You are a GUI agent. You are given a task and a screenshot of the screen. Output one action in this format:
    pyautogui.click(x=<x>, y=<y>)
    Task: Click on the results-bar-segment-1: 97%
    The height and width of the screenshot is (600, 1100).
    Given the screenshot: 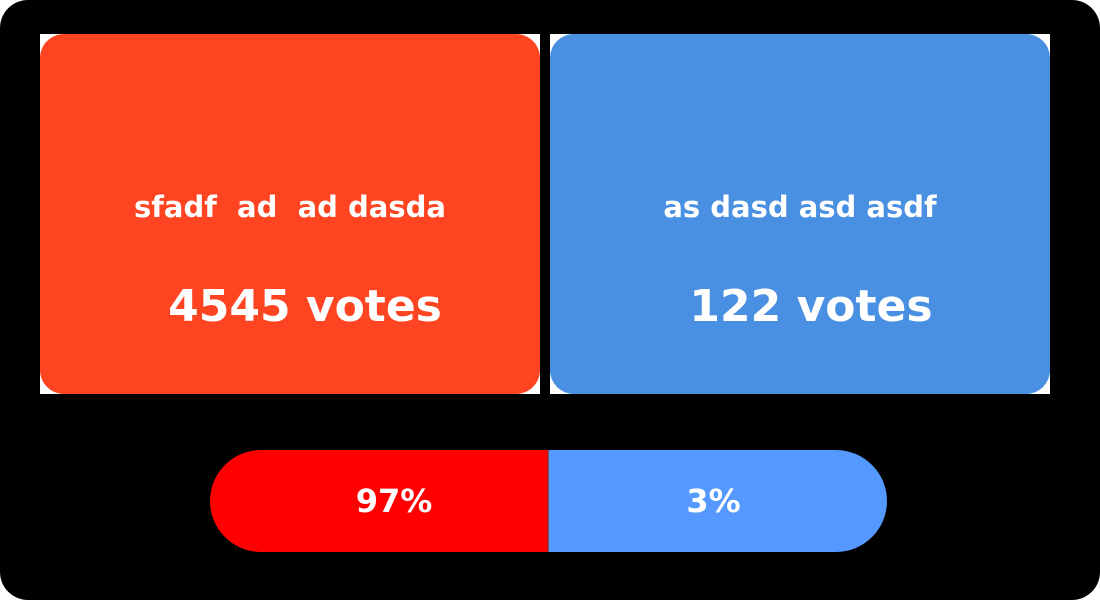 What is the action you would take?
    pyautogui.click(x=379, y=501)
    